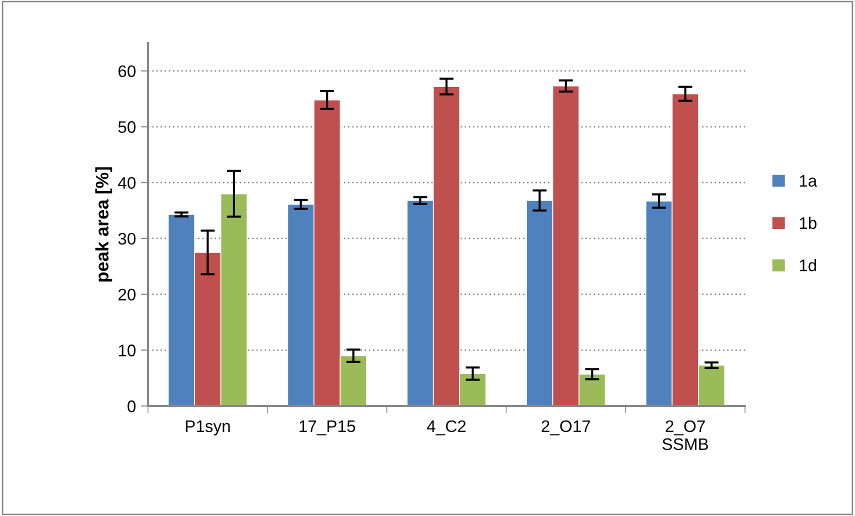 The image size is (855, 516). Describe the element at coordinates (103, 224) in the screenshot. I see `y-axis-title: peak area [%]` at that location.